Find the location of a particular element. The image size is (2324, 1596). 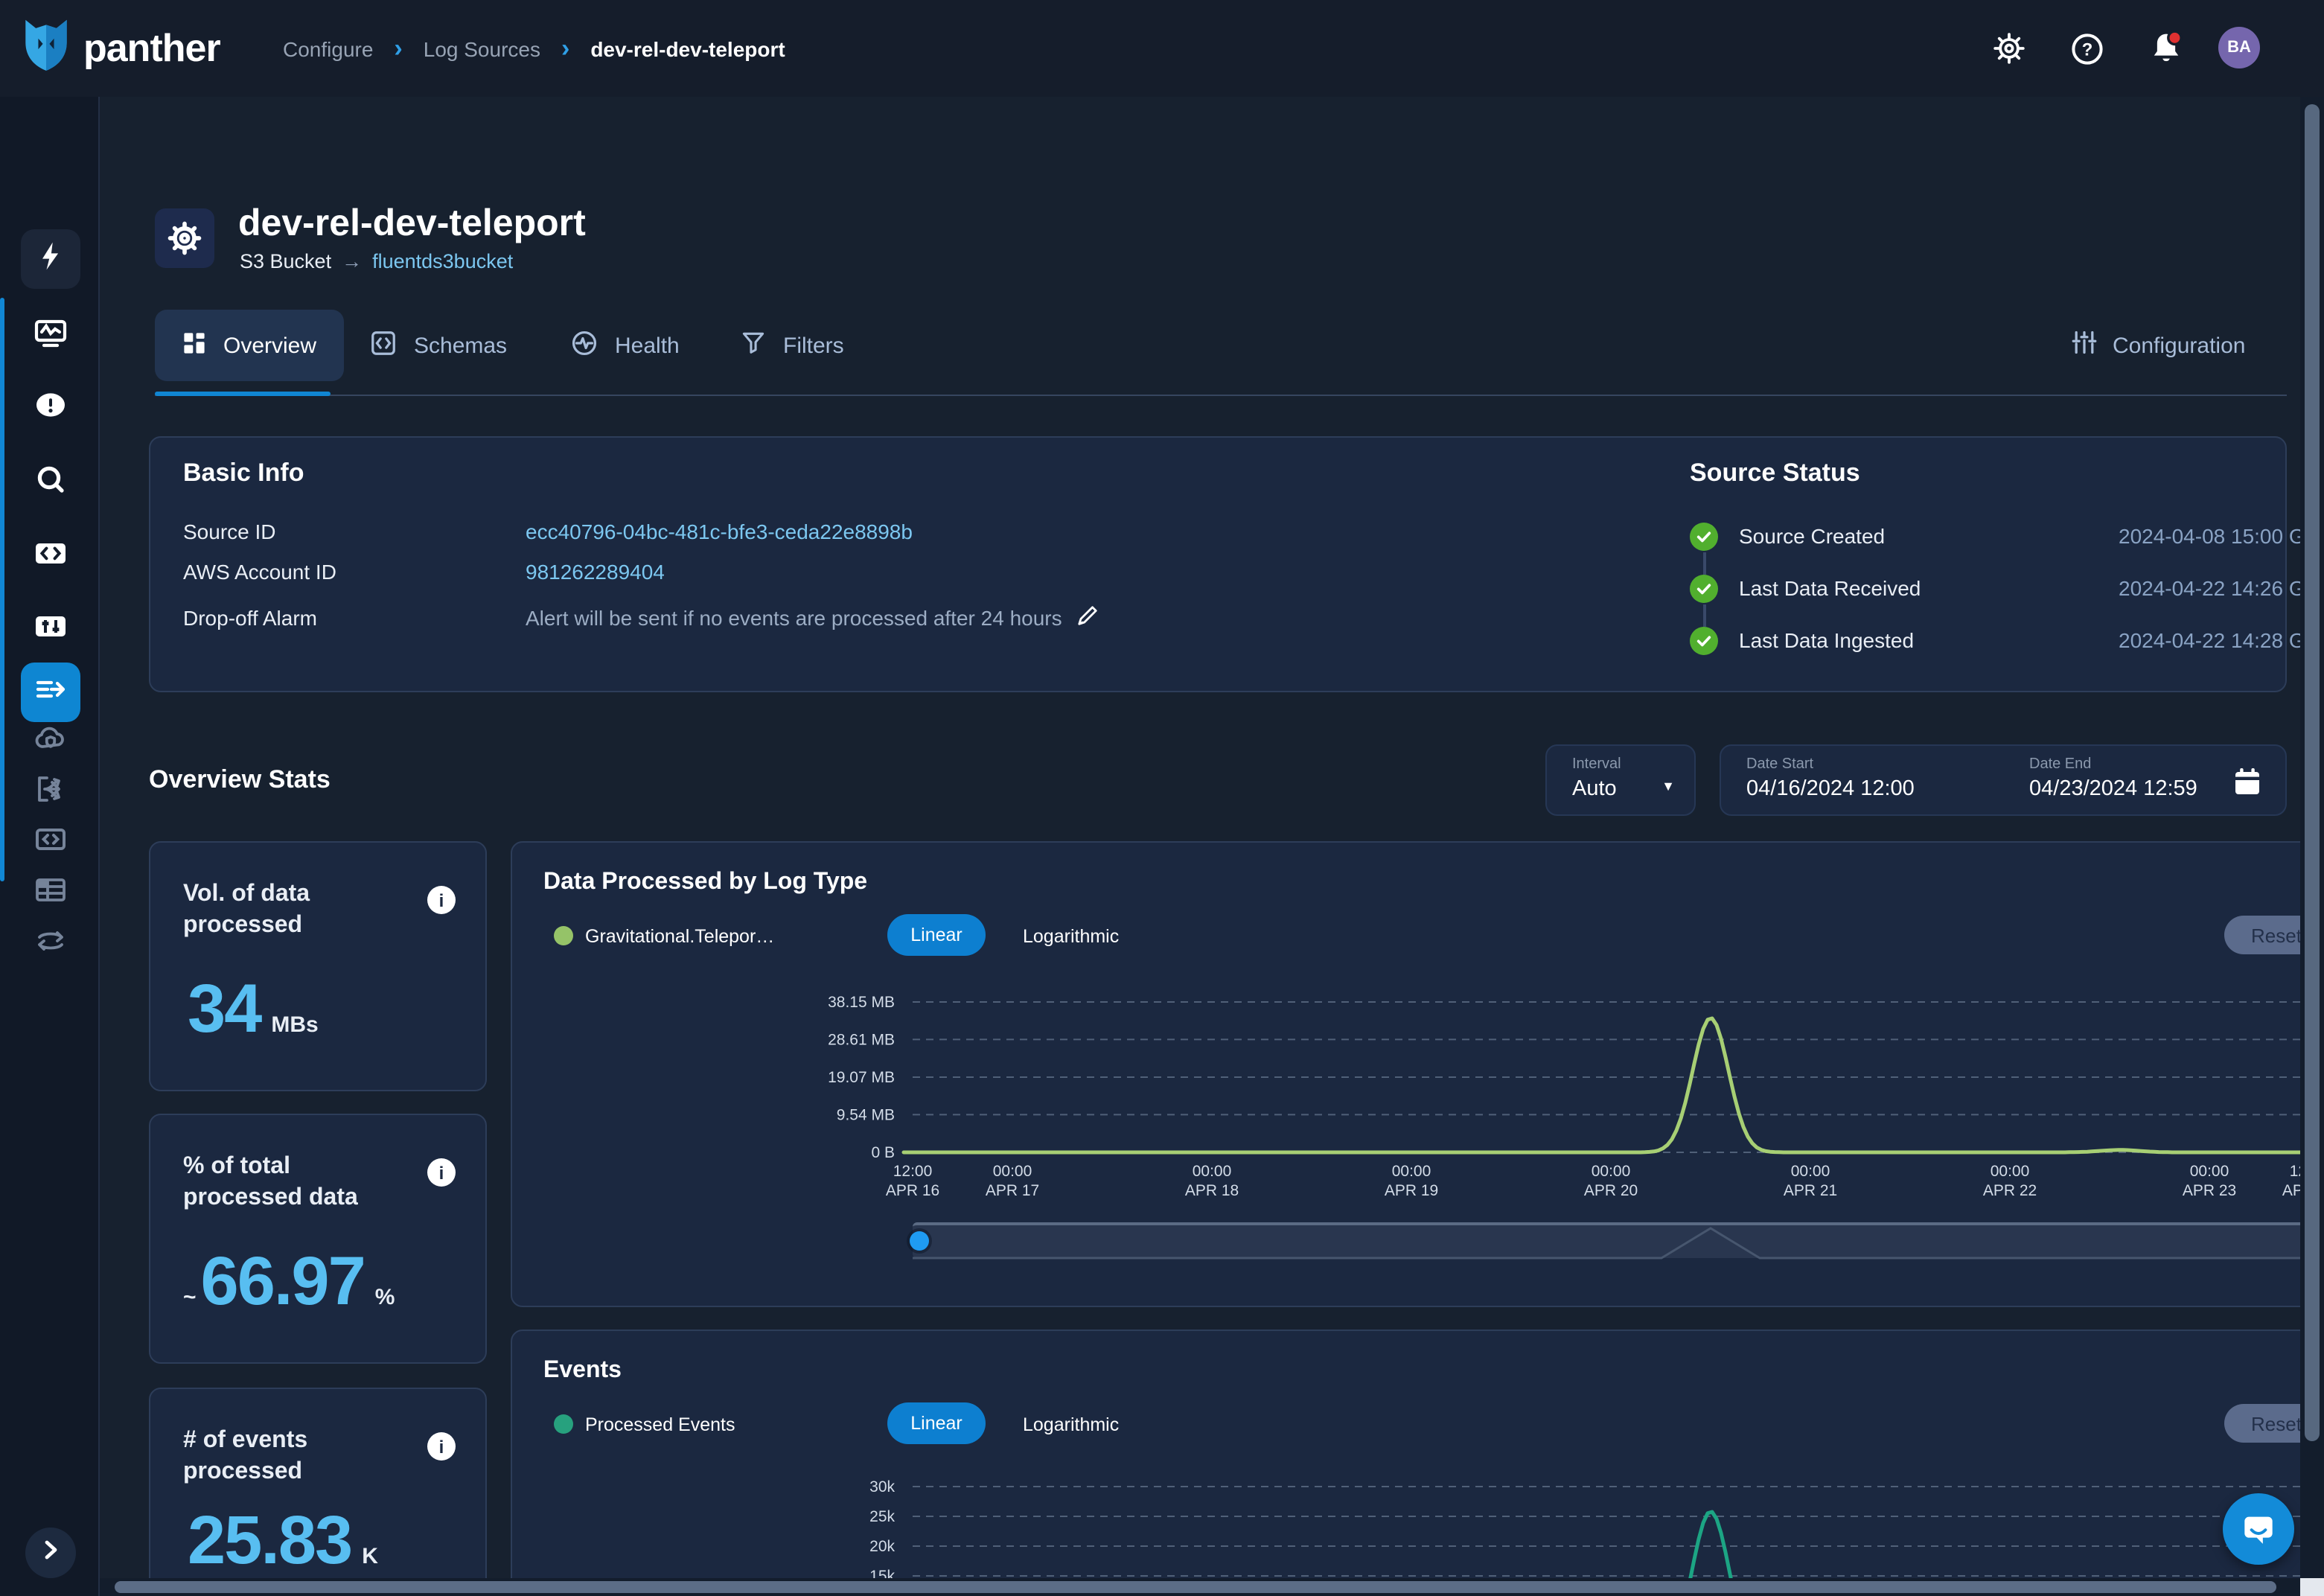

check-circle-icon is located at coordinates (1704, 640).